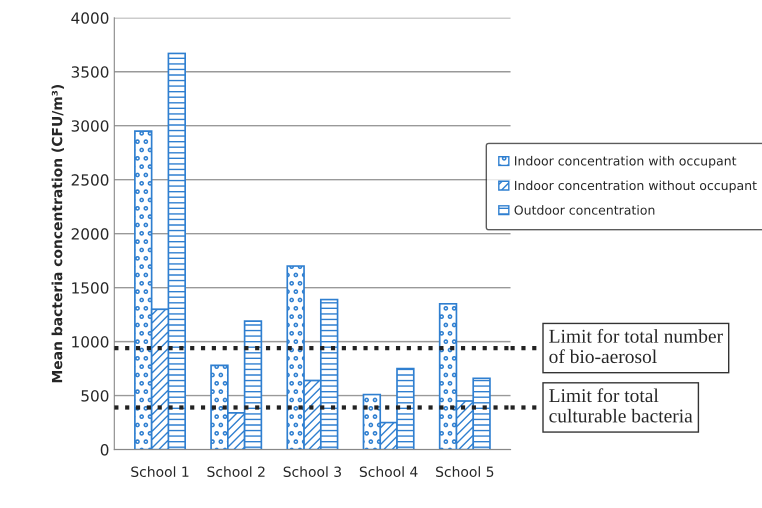 Image resolution: width=762 pixels, height=508 pixels. I want to click on ref-line-label: Limit for total culturable bacteria, so click(620, 405).